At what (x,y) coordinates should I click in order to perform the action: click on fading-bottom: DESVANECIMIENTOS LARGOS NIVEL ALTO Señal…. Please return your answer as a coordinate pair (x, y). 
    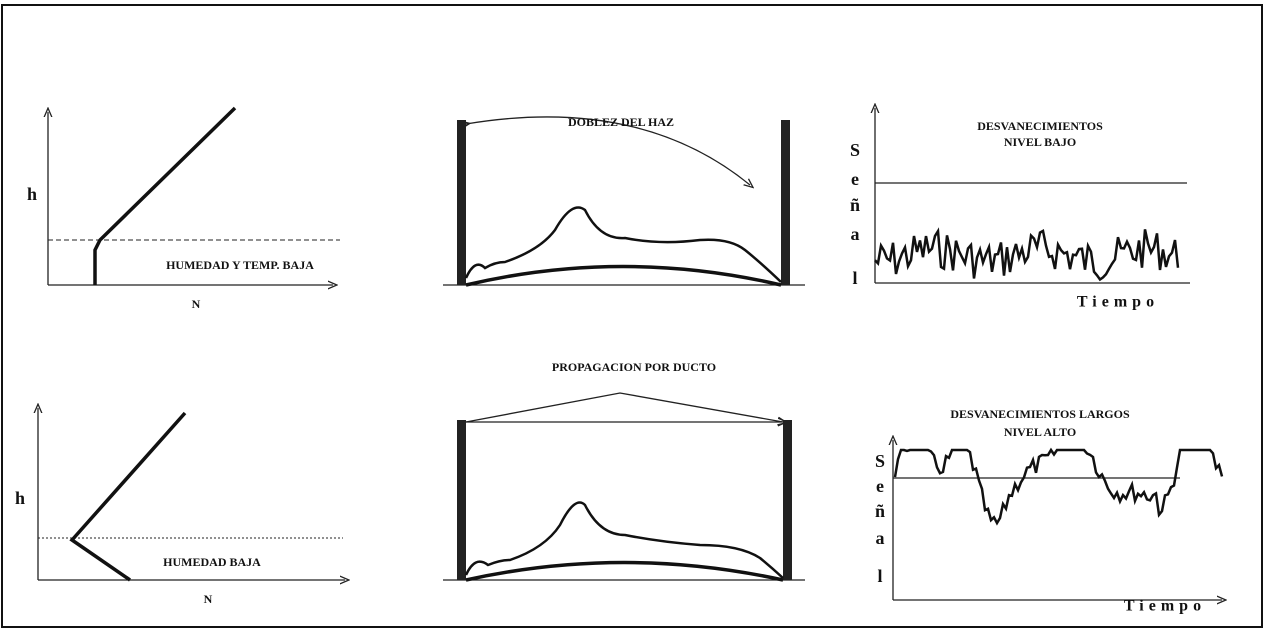
    Looking at the image, I should click on (1048, 511).